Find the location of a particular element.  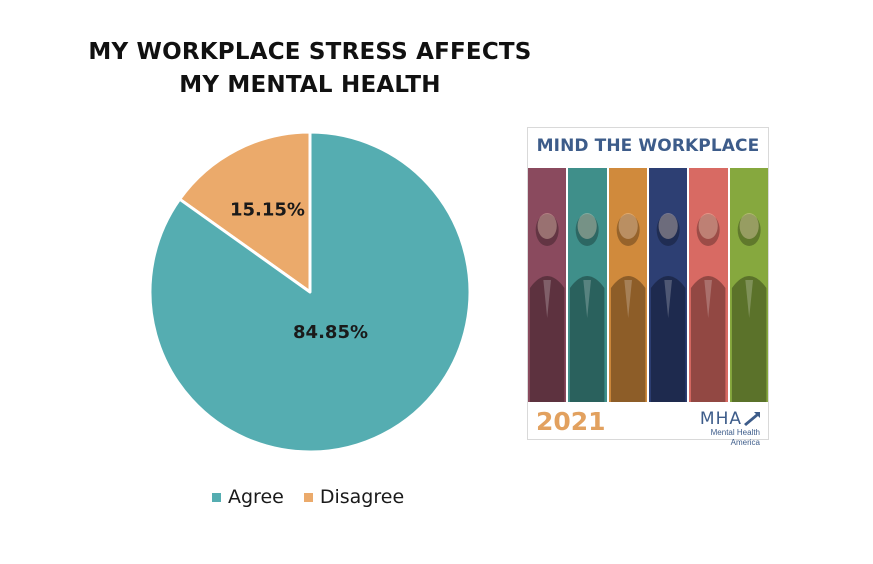

cover-strip-woman-glasses is located at coordinates (708, 285).